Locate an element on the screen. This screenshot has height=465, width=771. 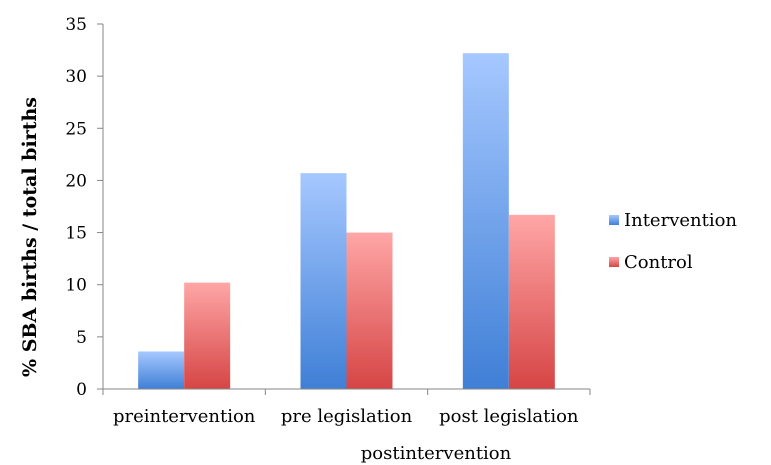
legend-swatch-control is located at coordinates (614, 262).